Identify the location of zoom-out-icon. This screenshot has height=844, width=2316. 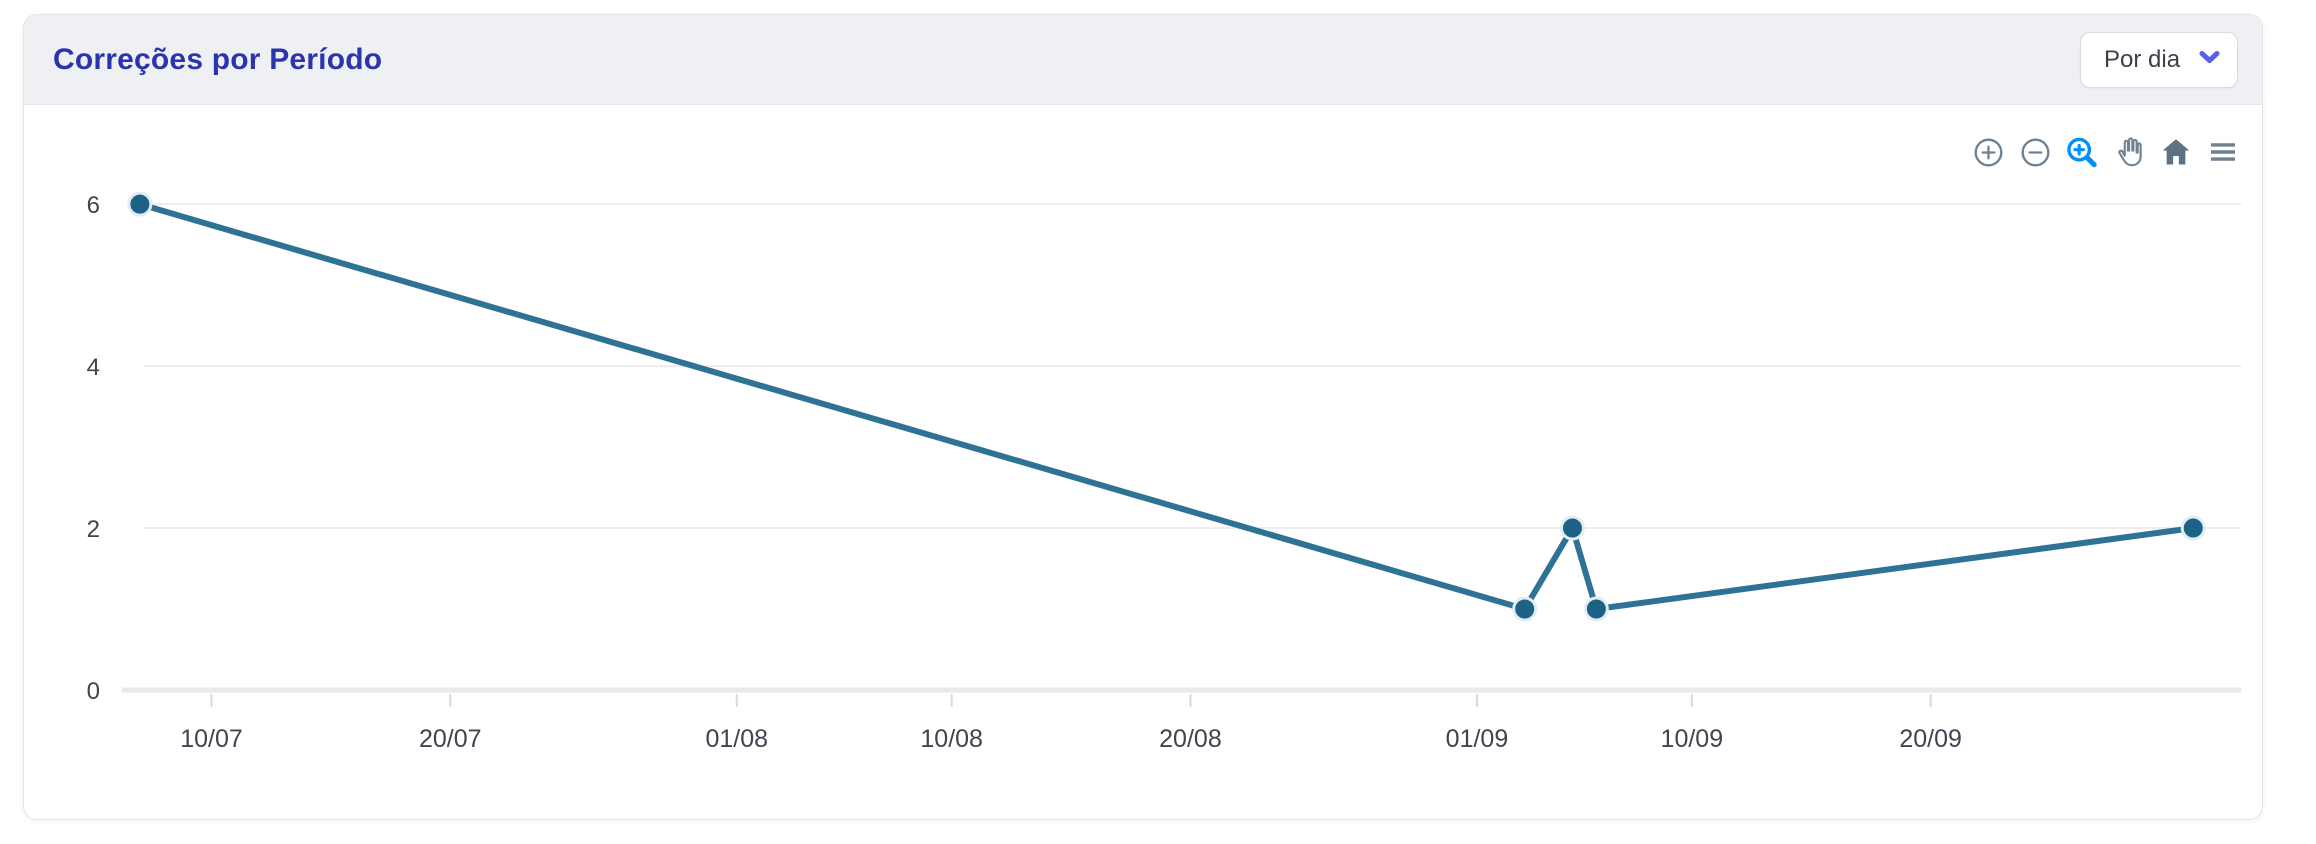
(2035, 152).